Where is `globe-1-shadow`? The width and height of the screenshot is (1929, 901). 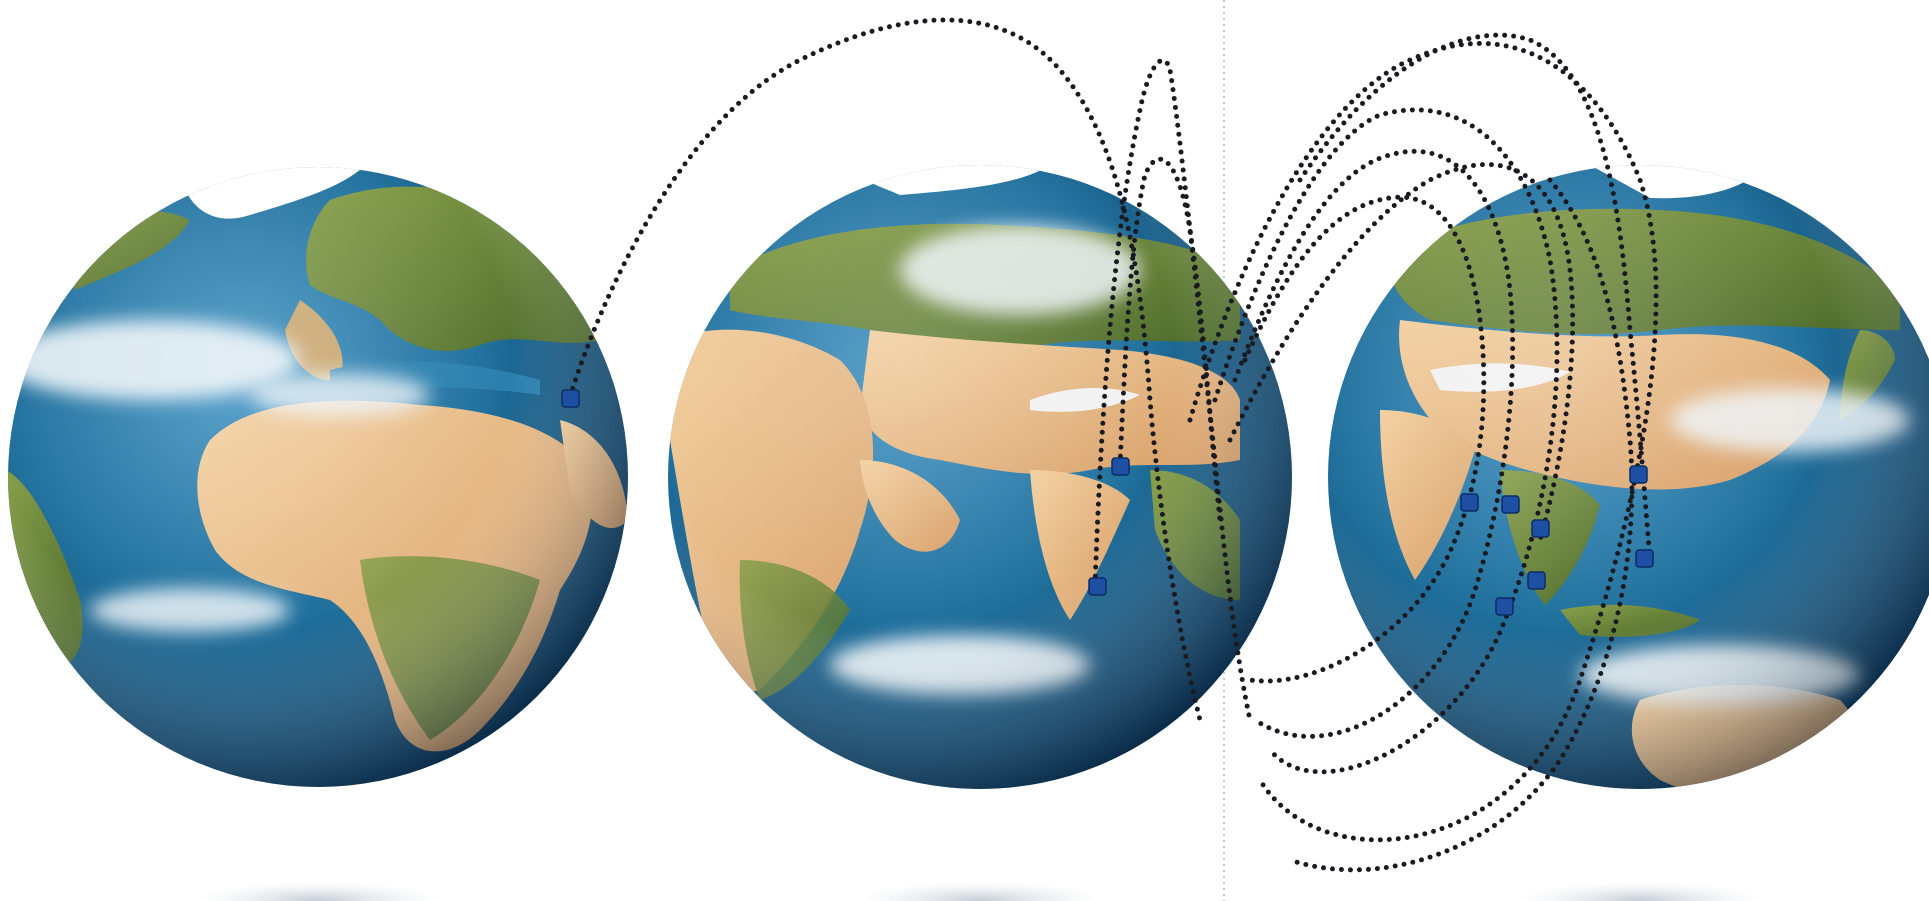 globe-1-shadow is located at coordinates (318, 891).